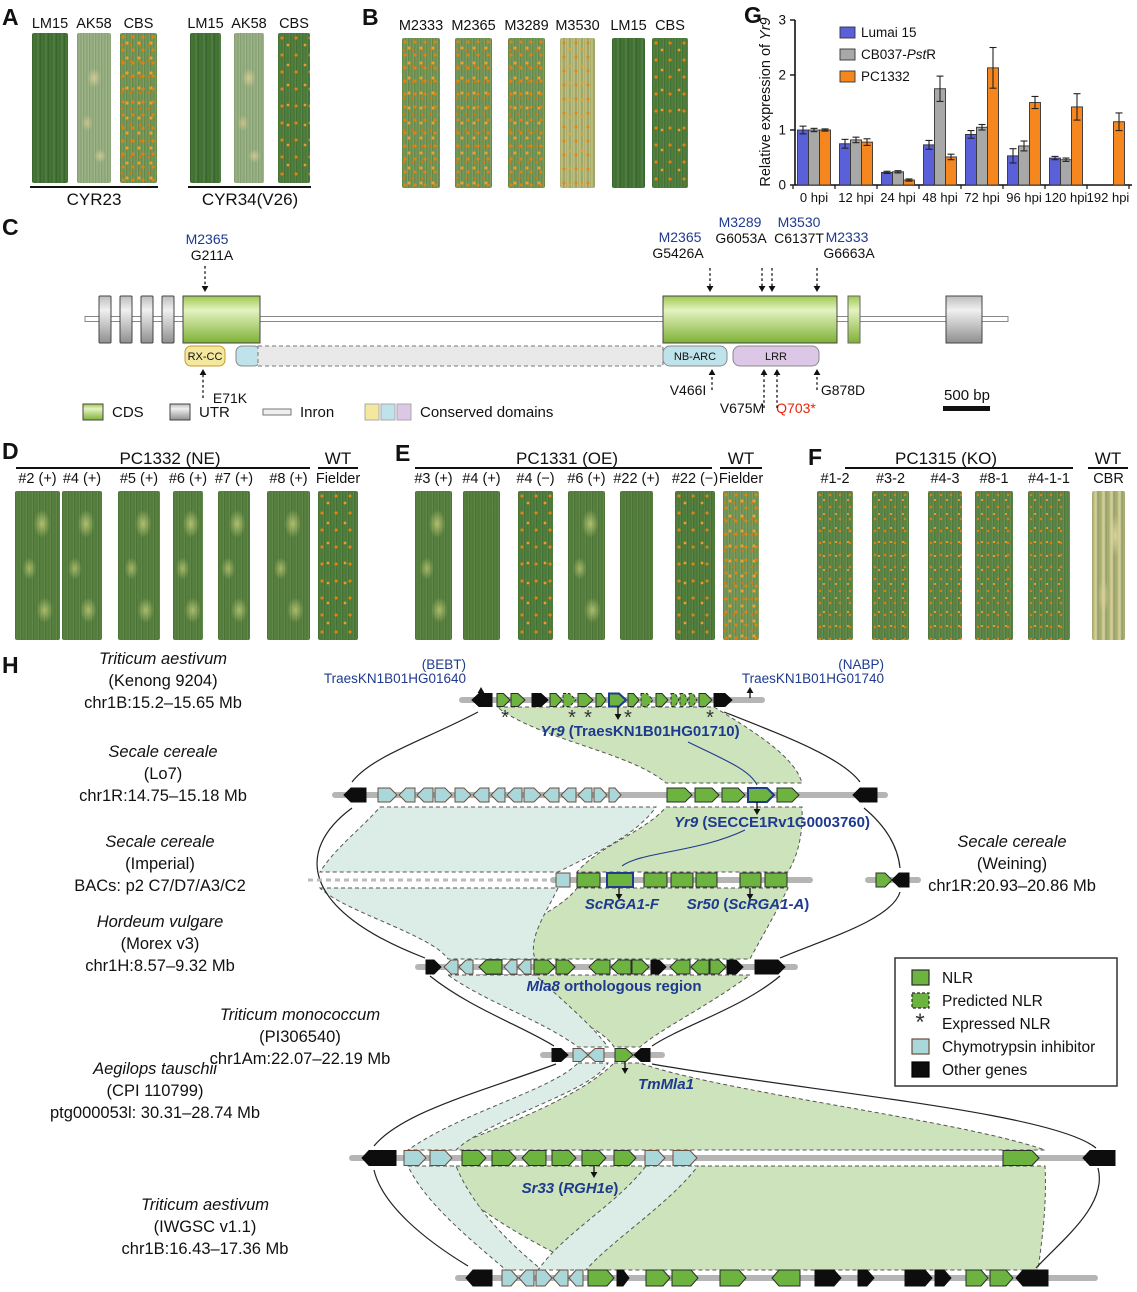 This screenshot has width=1137, height=1292. What do you see at coordinates (300, 1015) in the screenshot?
I see `species-name: Triticum monococcum` at bounding box center [300, 1015].